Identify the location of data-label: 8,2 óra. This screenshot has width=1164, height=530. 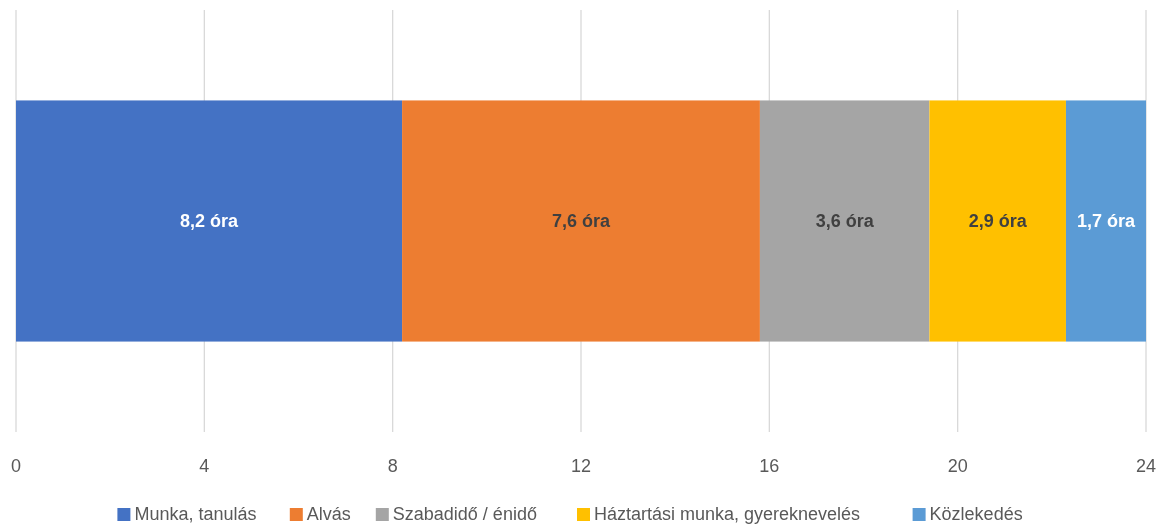
(210, 221).